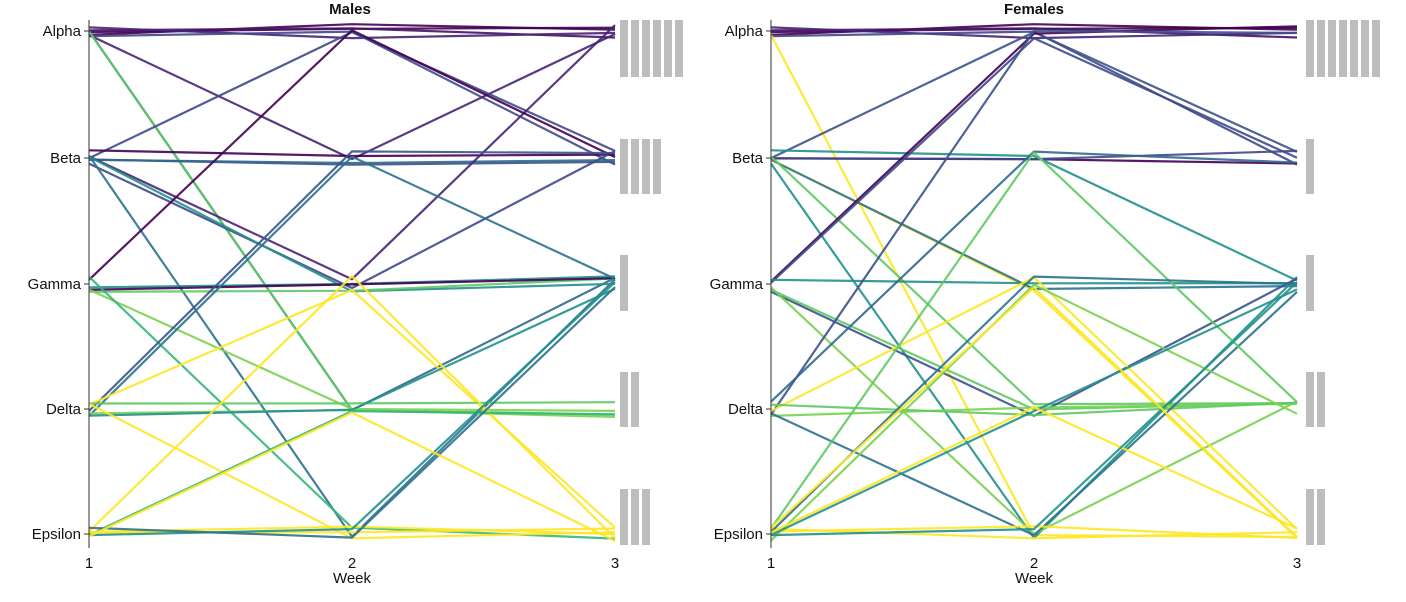 Image resolution: width=1406 pixels, height=602 pixels. I want to click on panel-title: Females, so click(1034, 9).